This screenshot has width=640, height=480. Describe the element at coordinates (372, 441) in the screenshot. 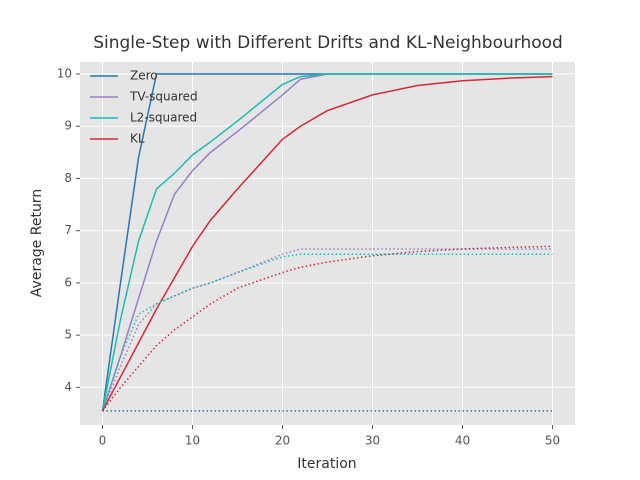

I see `x-tick-label: 30` at that location.